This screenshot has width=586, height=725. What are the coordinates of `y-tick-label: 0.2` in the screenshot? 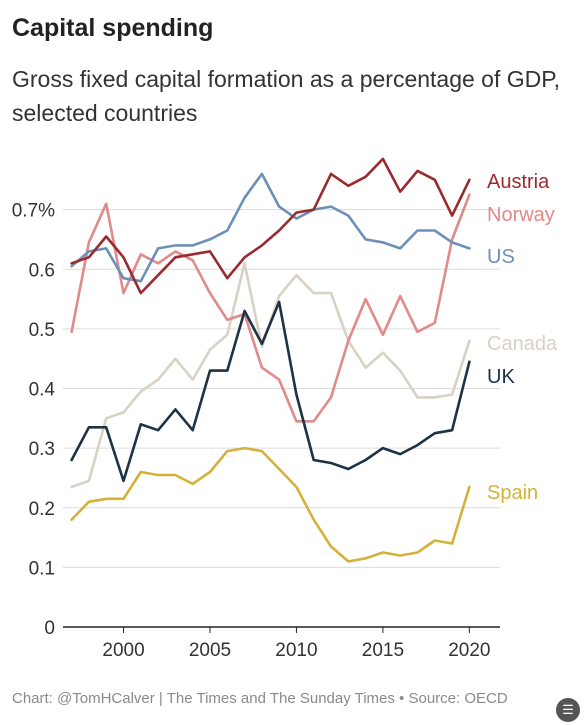 It's located at (42, 509).